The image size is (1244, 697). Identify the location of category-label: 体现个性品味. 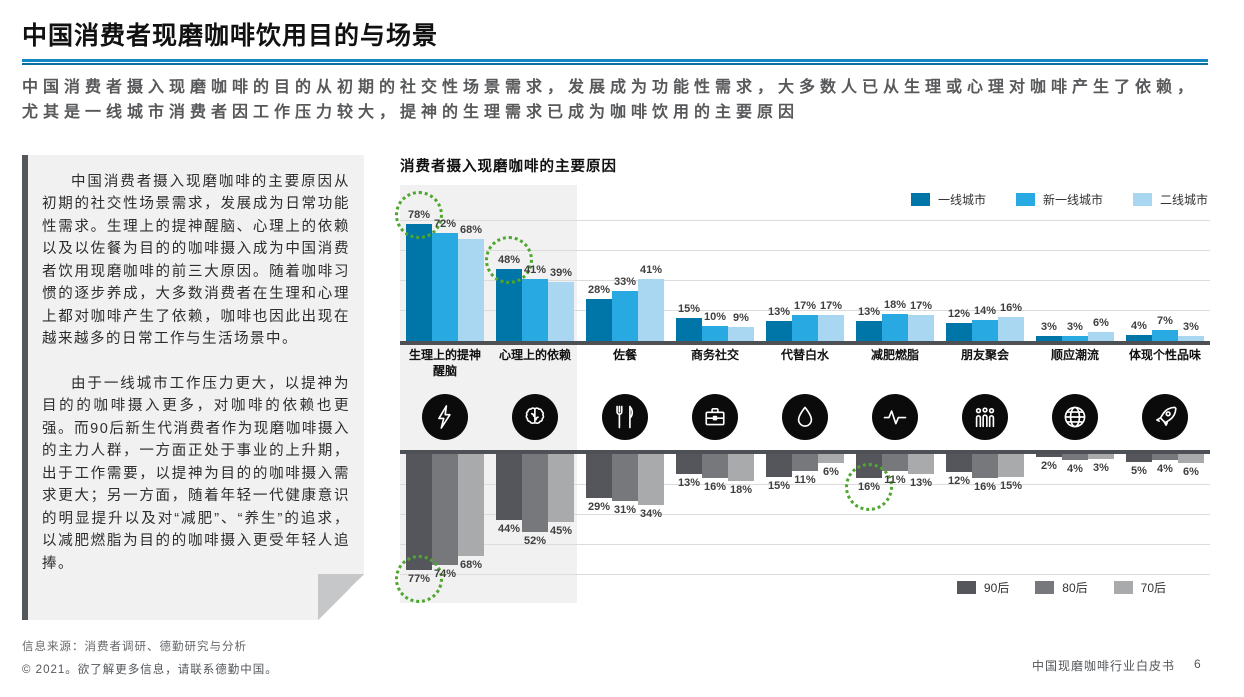
(1164, 355).